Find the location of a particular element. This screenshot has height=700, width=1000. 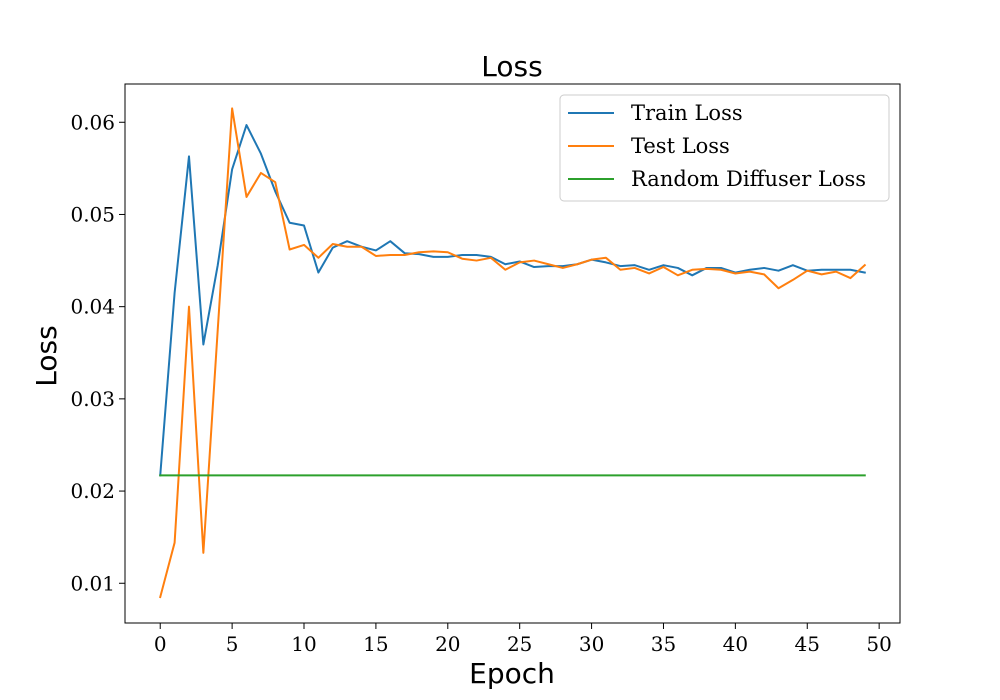

x-tick-label: 25 is located at coordinates (519, 644).